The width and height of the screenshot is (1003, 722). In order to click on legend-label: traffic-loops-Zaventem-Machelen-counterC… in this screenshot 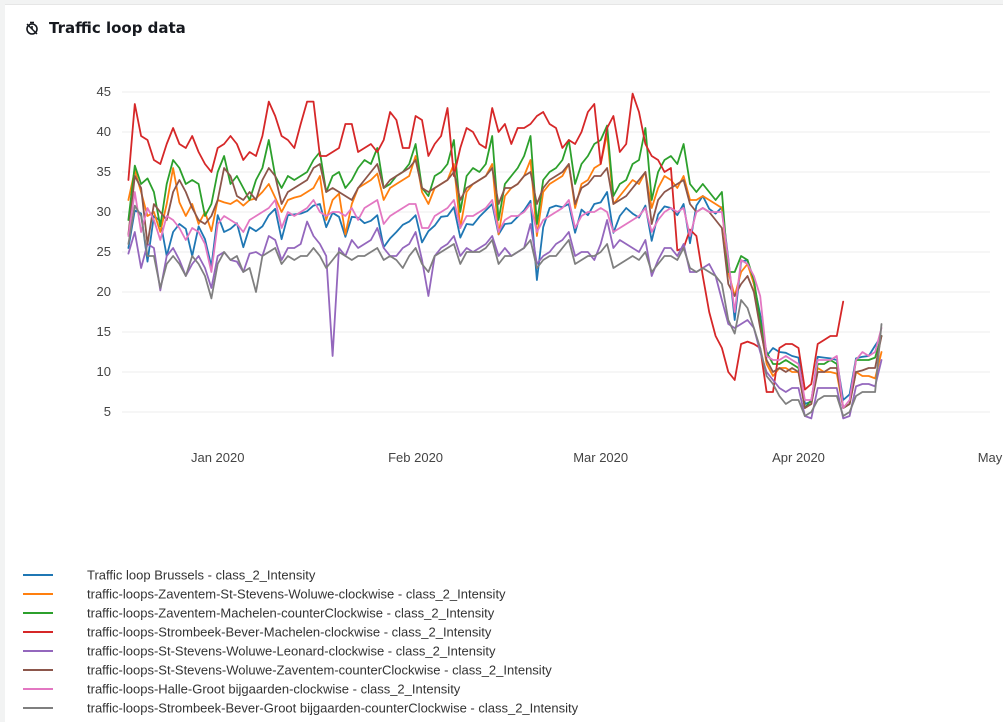, I will do `click(291, 613)`.